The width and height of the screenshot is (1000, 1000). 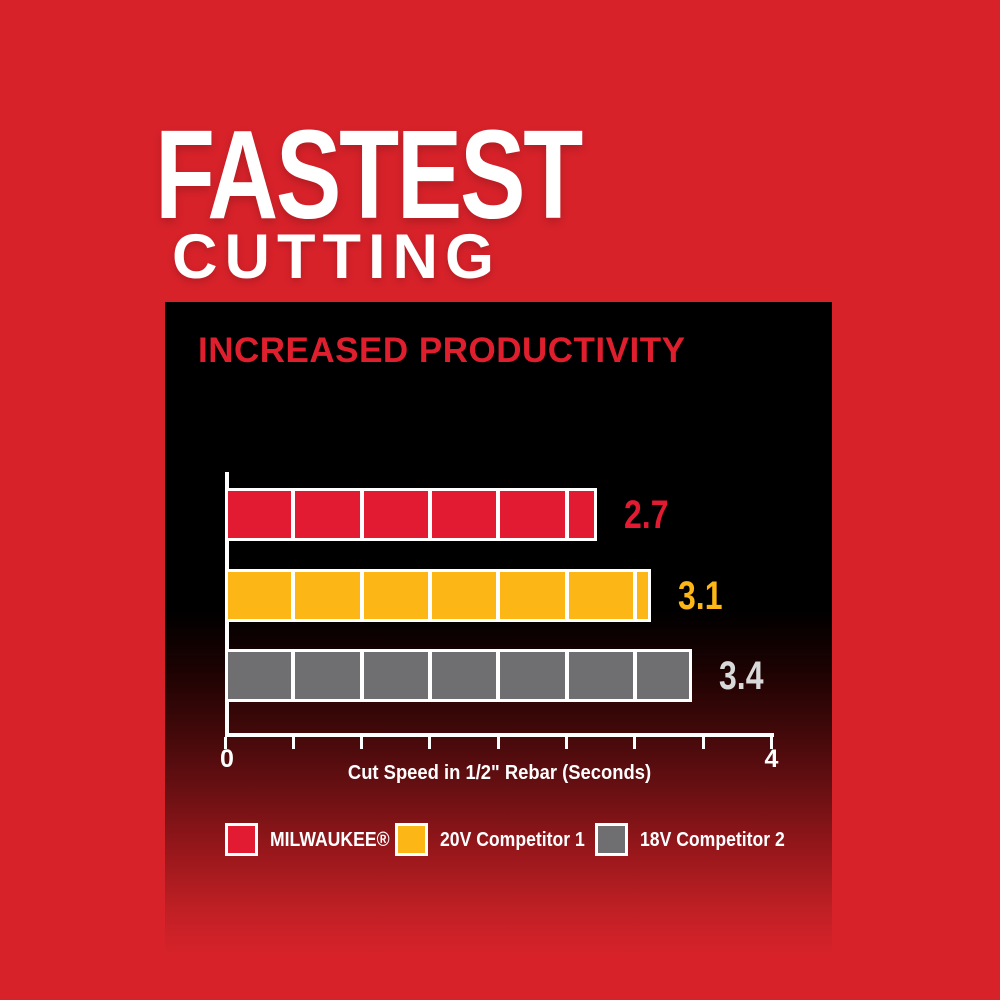 I want to click on bar-value-label: 3.1, so click(x=700, y=595).